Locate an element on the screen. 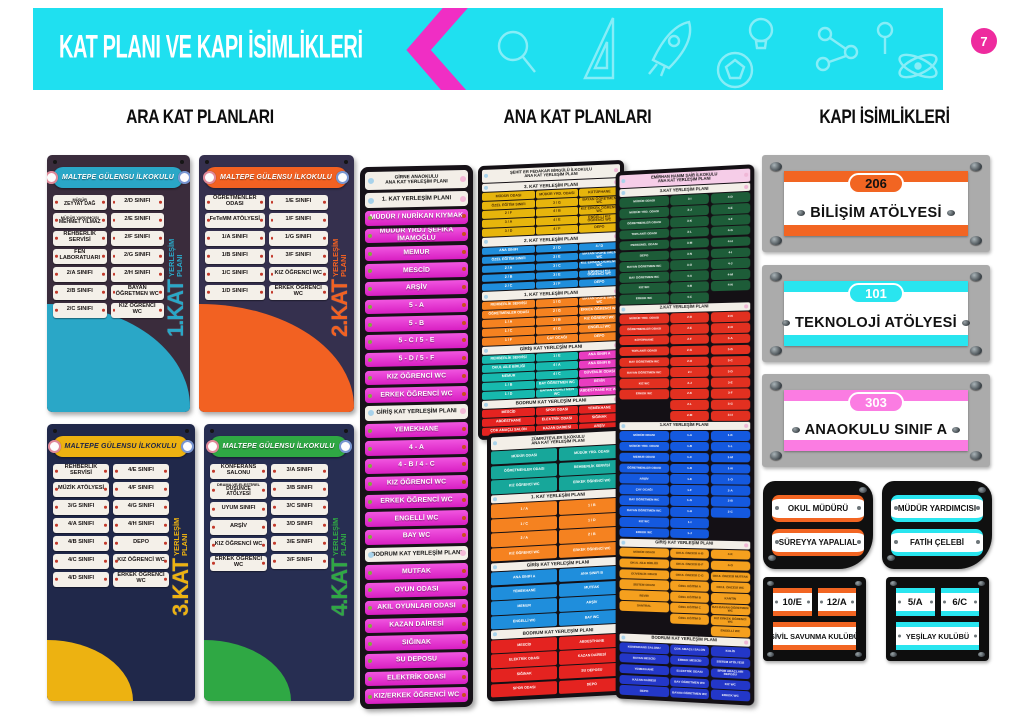 This screenshot has width=1030, height=728. room-cell: 1-G is located at coordinates (690, 501).